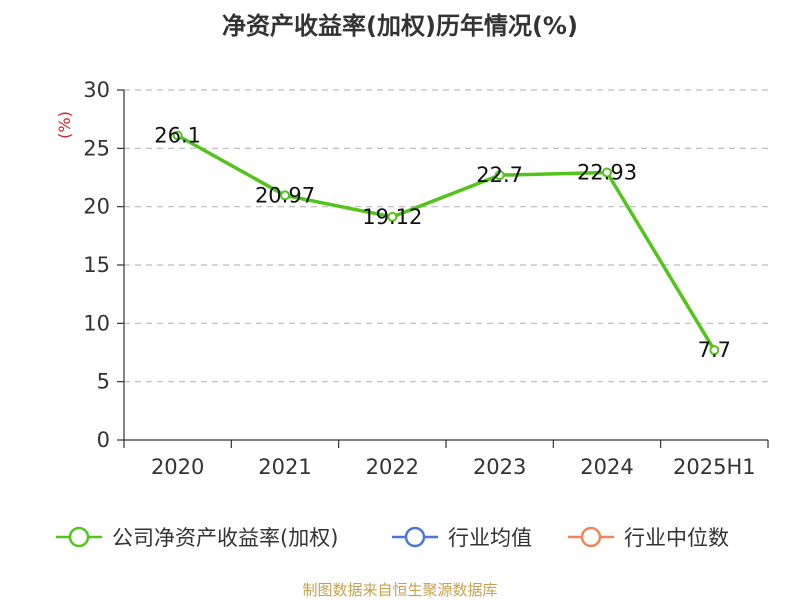  I want to click on chart-title: 净资产收益率(加权)历年情况(%), so click(400, 26).